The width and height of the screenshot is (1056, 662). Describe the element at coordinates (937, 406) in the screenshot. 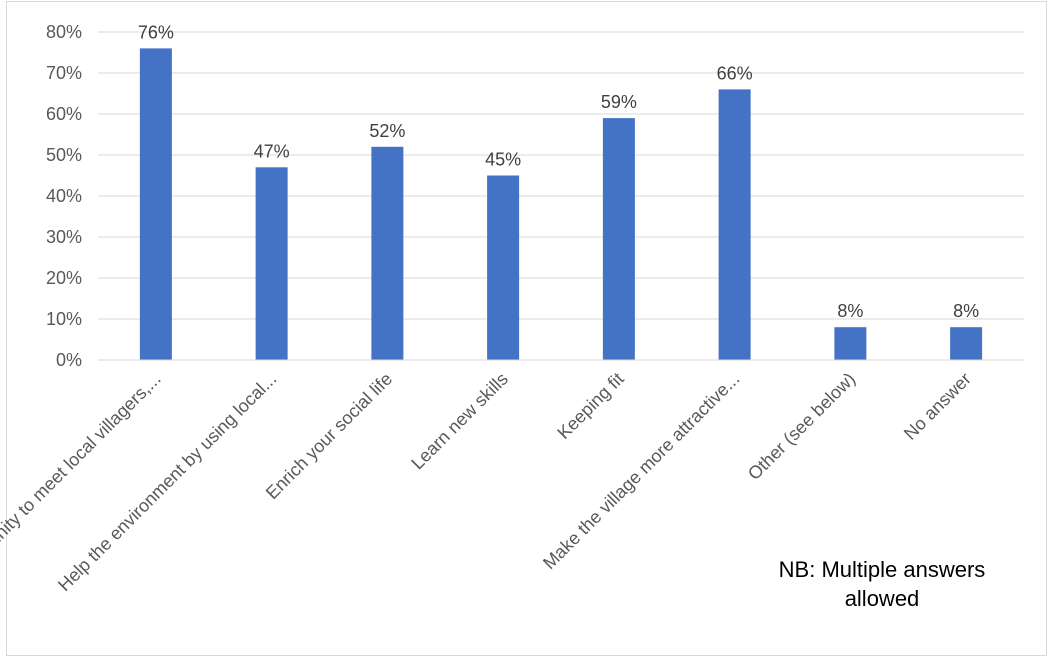

I see `x-category-label: No answer` at that location.